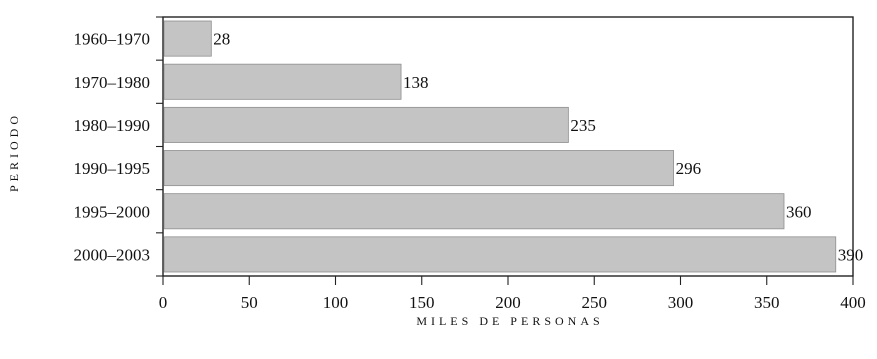  I want to click on x-tick-label-150: 150, so click(422, 302).